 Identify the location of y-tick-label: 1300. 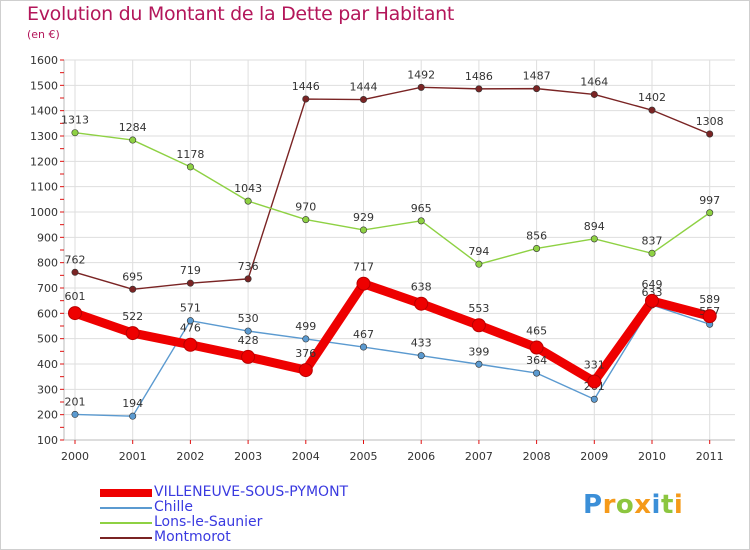
(44, 136).